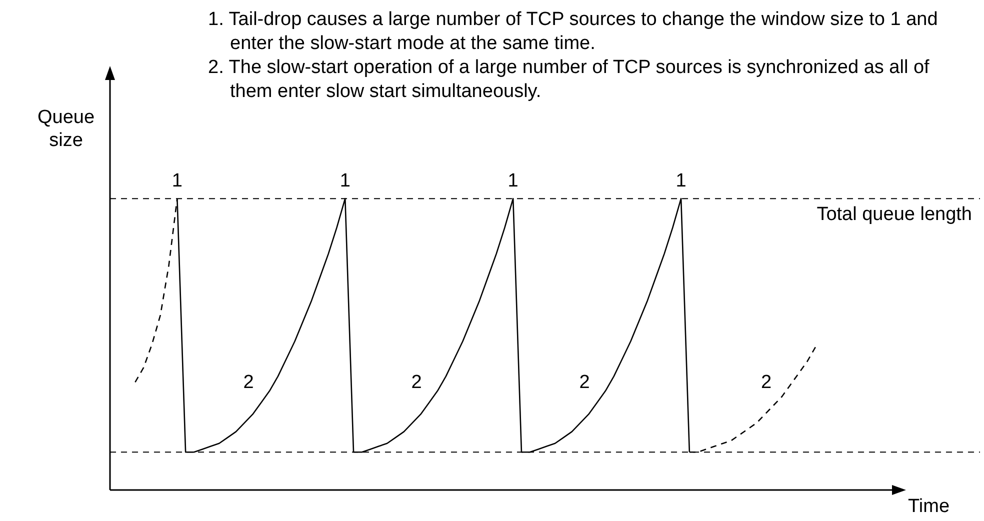 Image resolution: width=984 pixels, height=521 pixels. Describe the element at coordinates (894, 215) in the screenshot. I see `ref-line-label: Total queue length` at that location.